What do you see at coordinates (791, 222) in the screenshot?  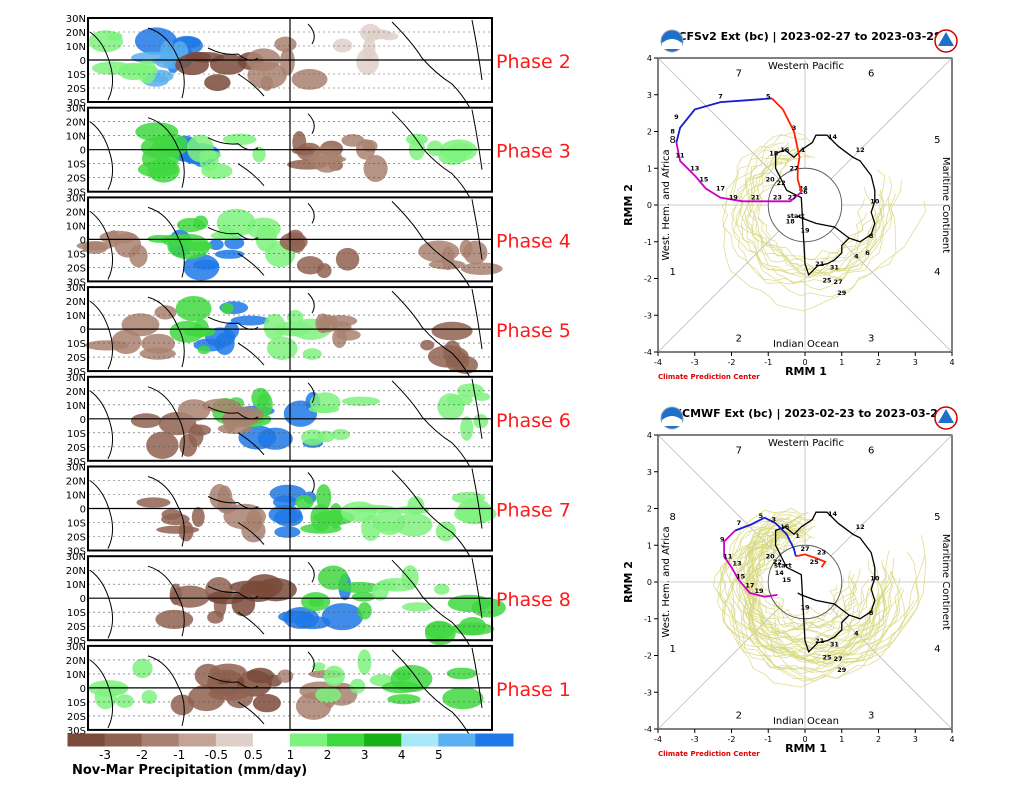 I see `trajectory-day-label: 18` at bounding box center [791, 222].